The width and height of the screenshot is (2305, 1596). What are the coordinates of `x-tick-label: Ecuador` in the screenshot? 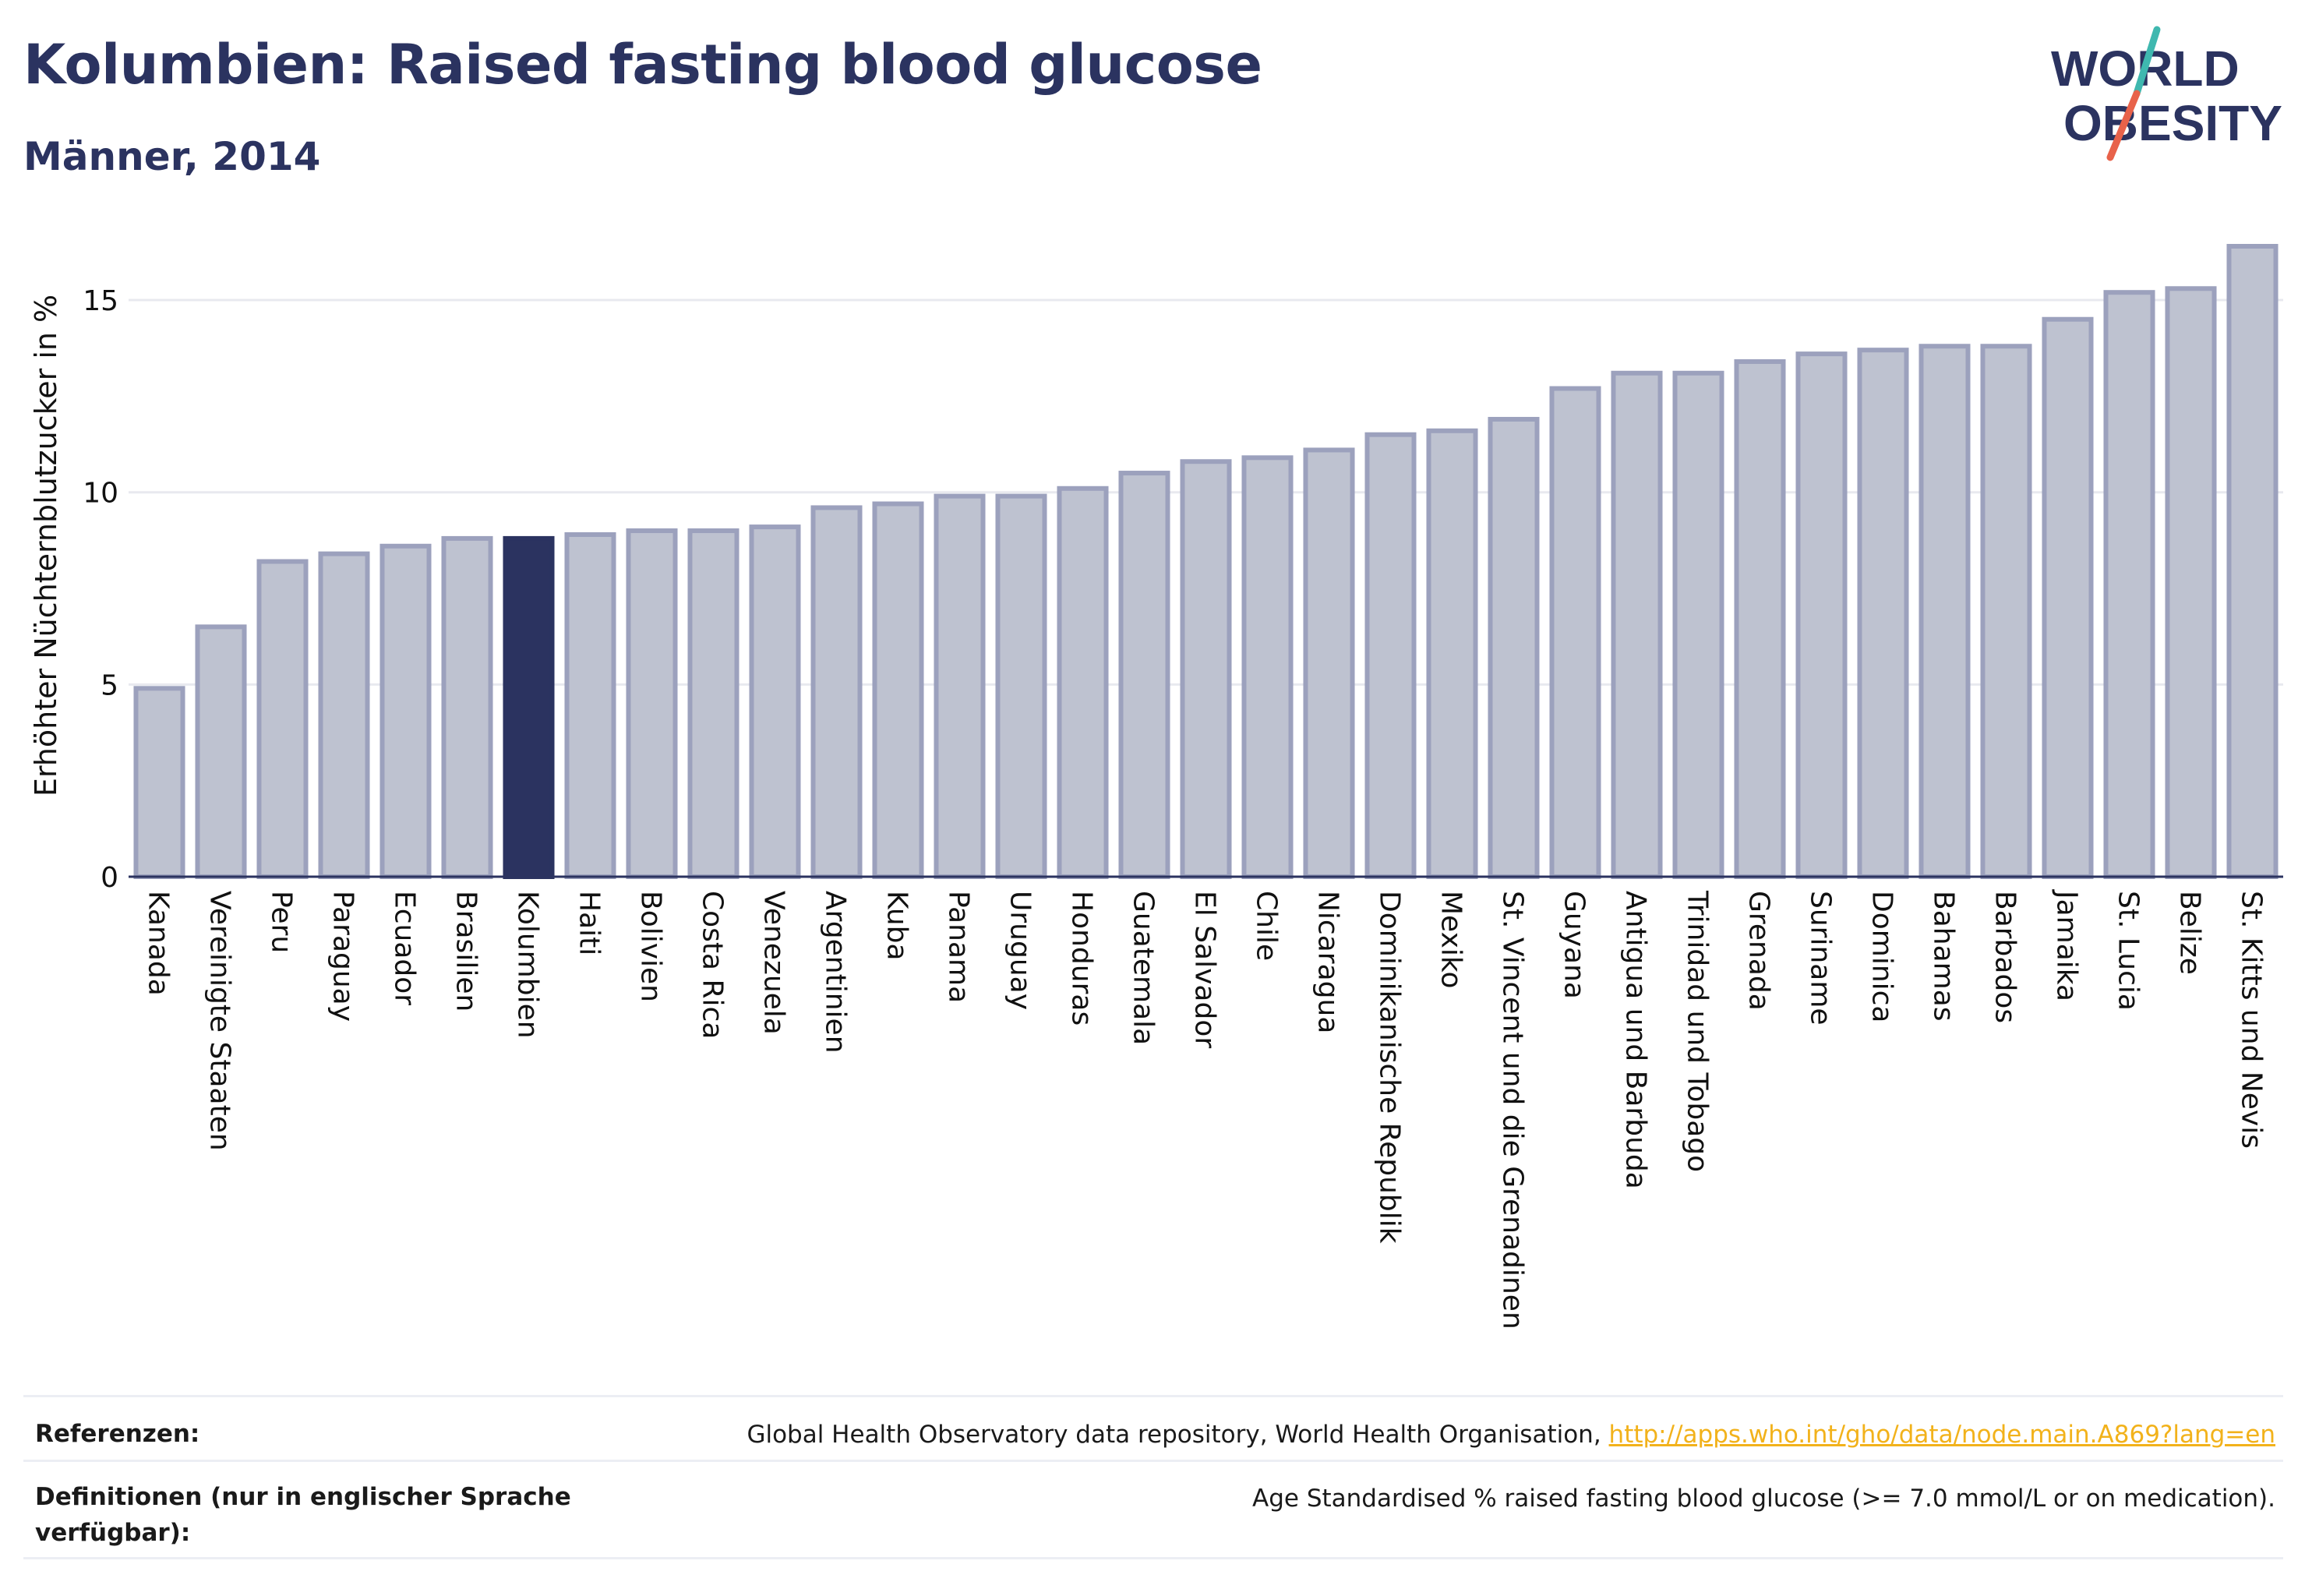 It's located at (405, 948).